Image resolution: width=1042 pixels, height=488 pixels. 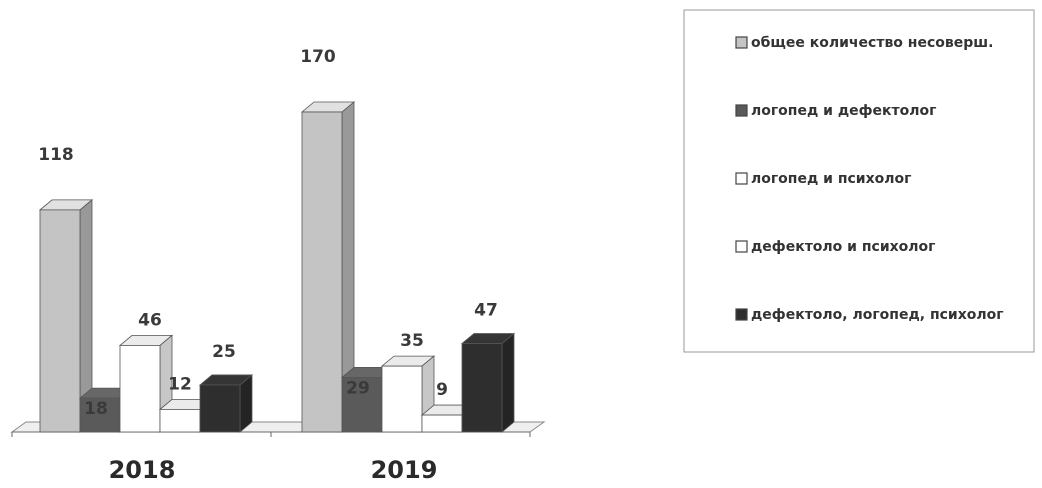 What do you see at coordinates (226, 403) in the screenshot?
I see `bar-2018-s4` at bounding box center [226, 403].